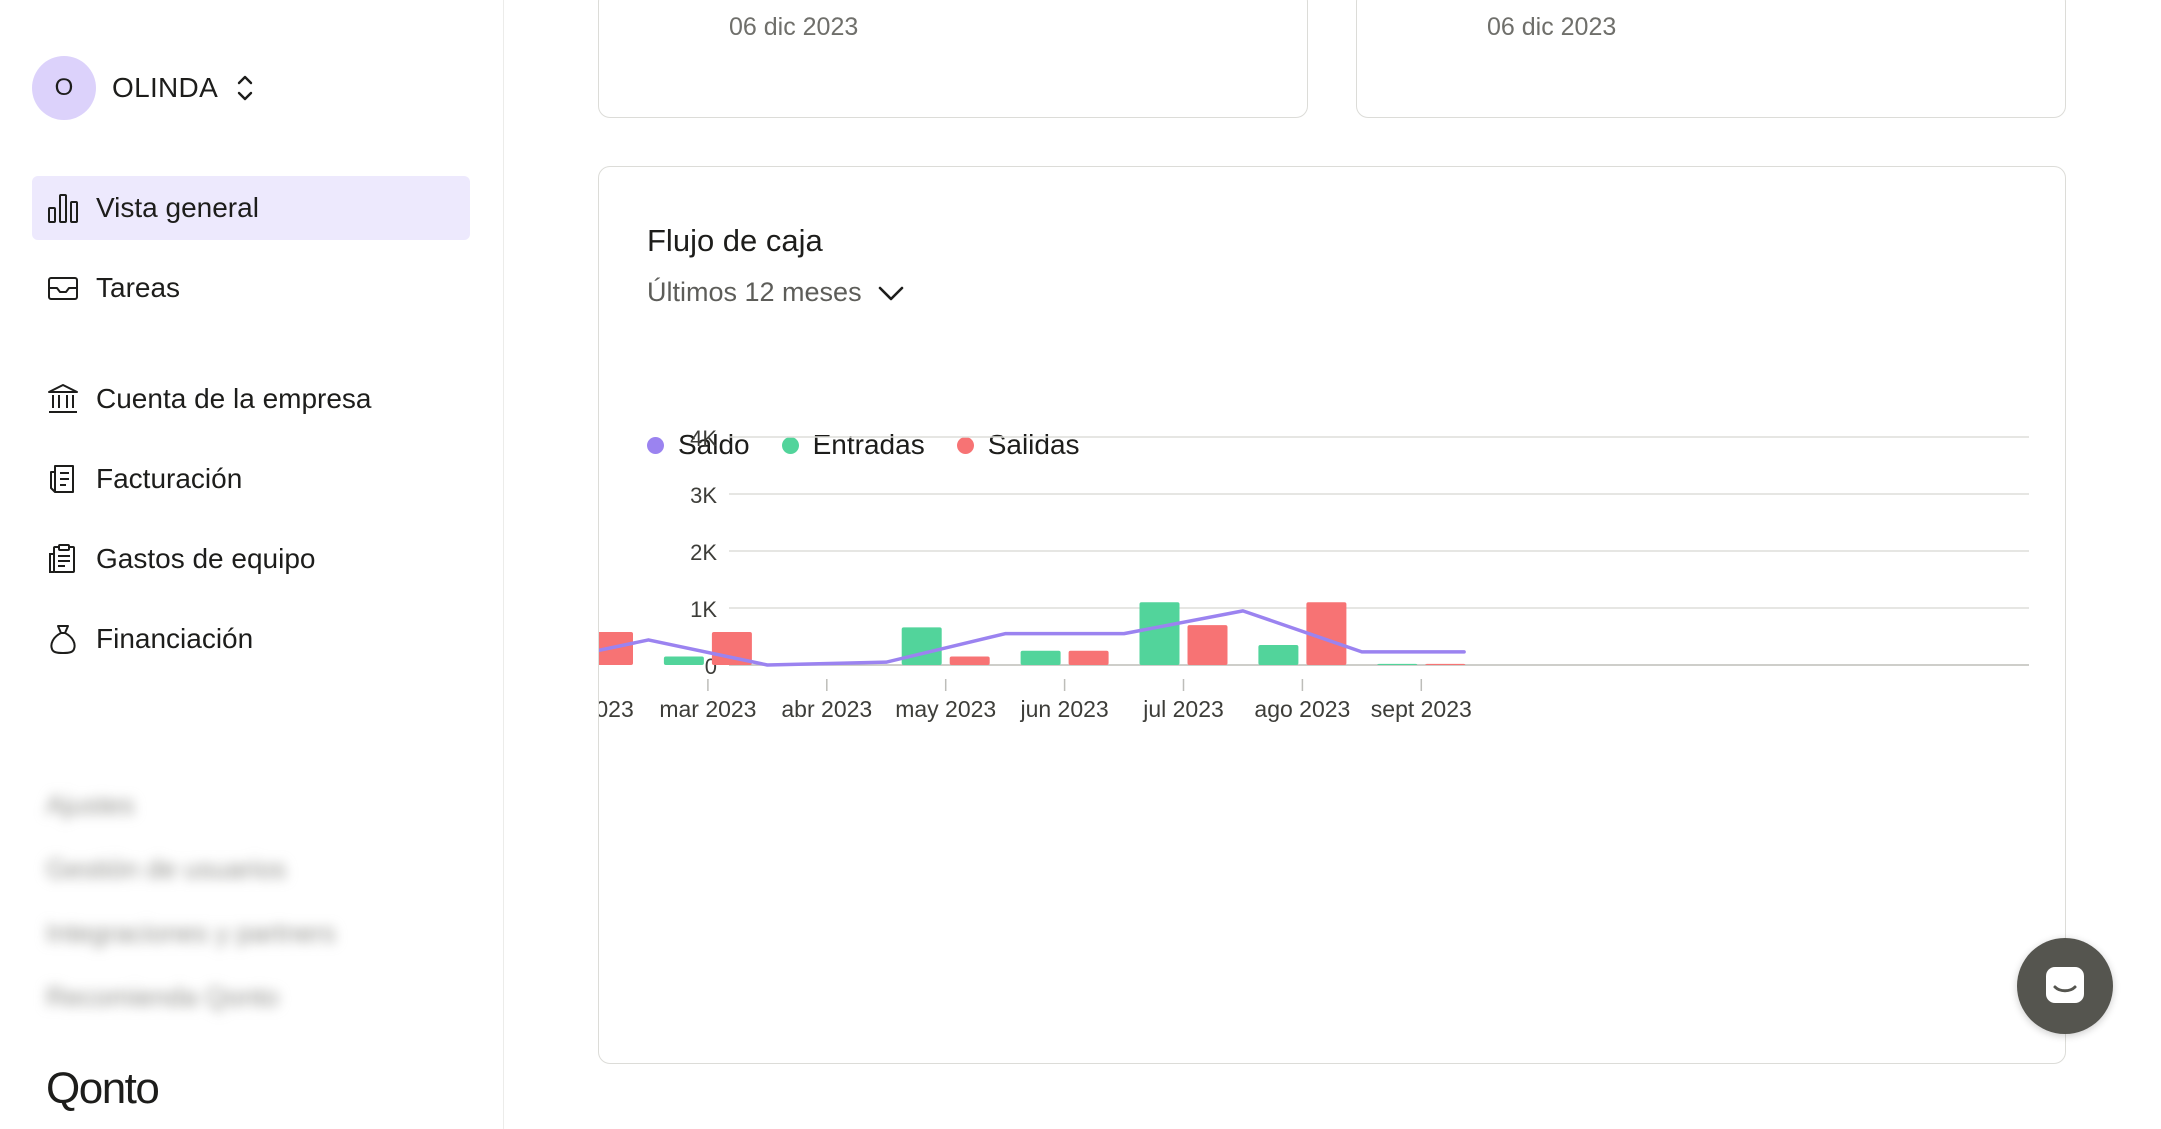 The height and width of the screenshot is (1129, 2161). Describe the element at coordinates (655, 445) in the screenshot. I see `legend-dot-saldo` at that location.